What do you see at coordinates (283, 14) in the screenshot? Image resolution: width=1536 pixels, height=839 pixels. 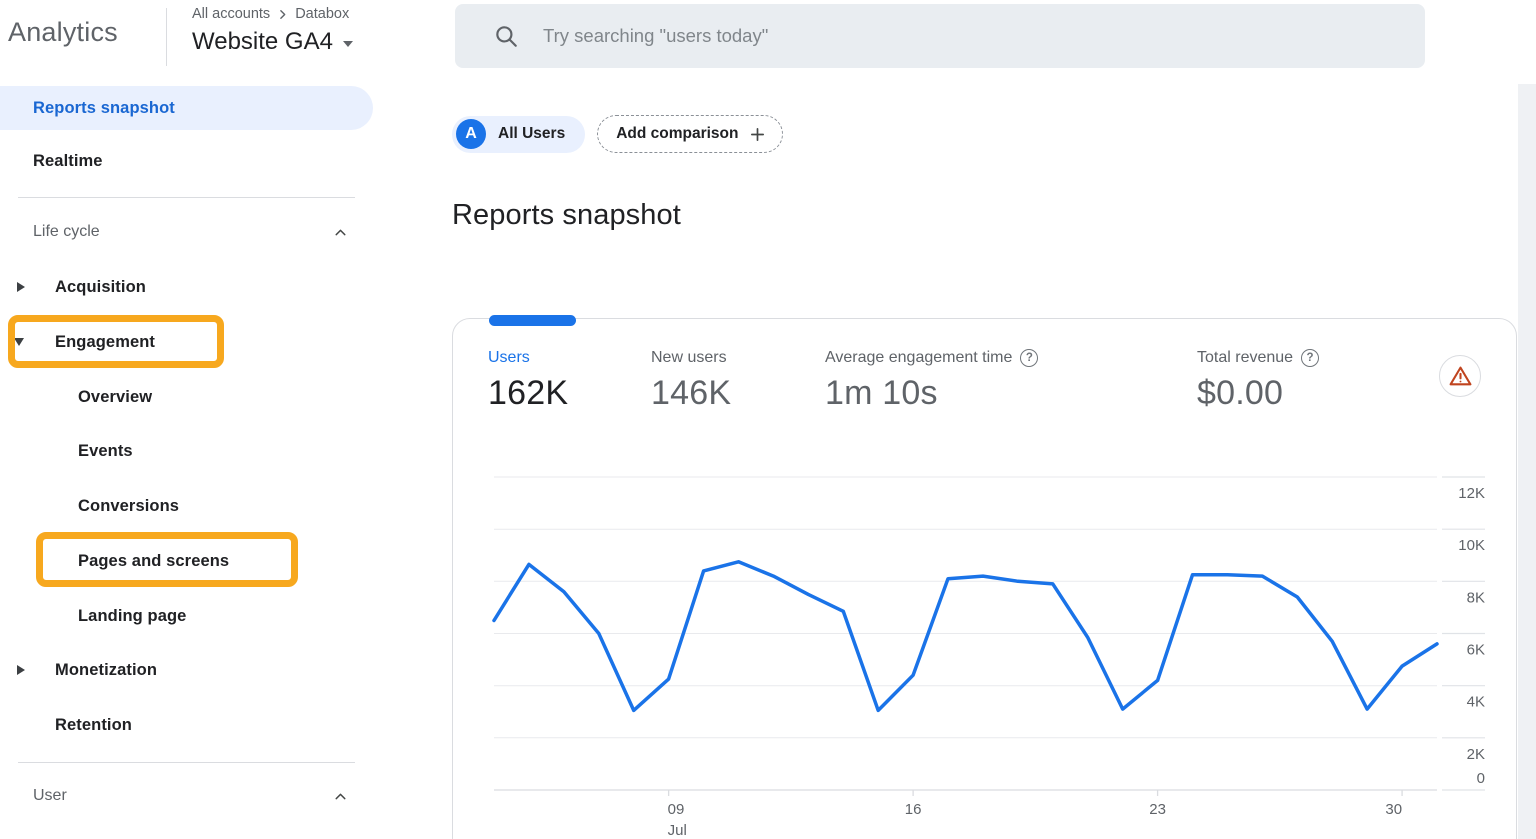 I see `chevron-right-icon` at bounding box center [283, 14].